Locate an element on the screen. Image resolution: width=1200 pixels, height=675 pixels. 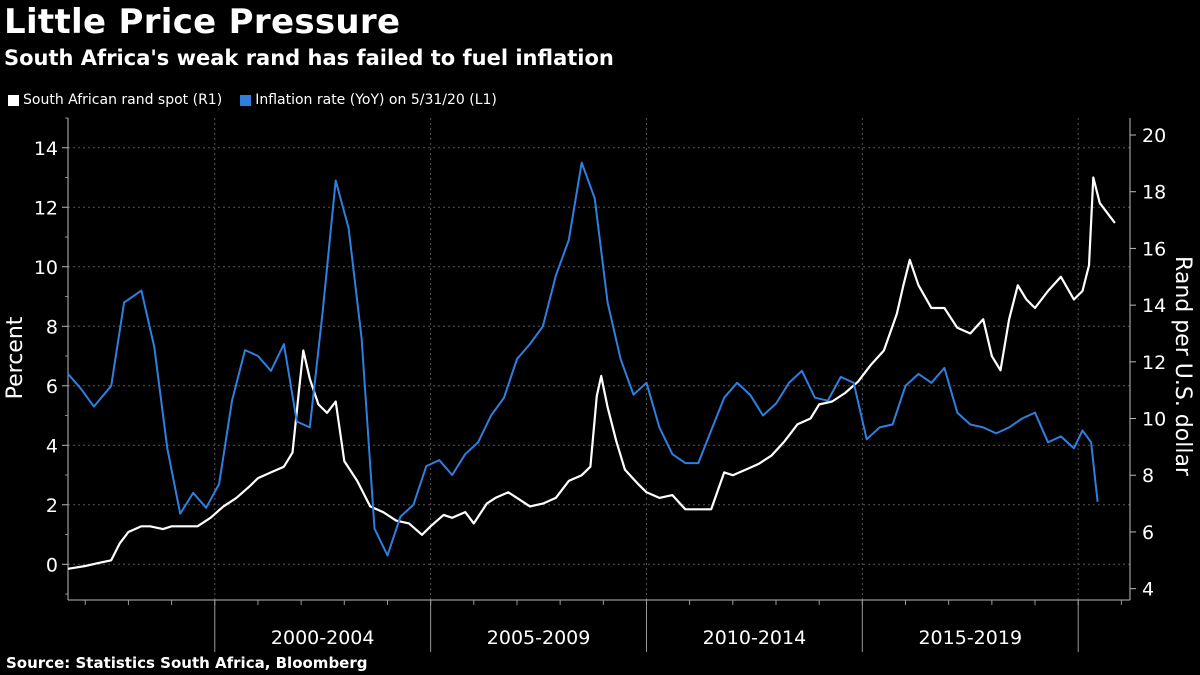
legend-item-inflation: Inflation rate (YoY) on 5/31/20 (L1) is located at coordinates (368, 100).